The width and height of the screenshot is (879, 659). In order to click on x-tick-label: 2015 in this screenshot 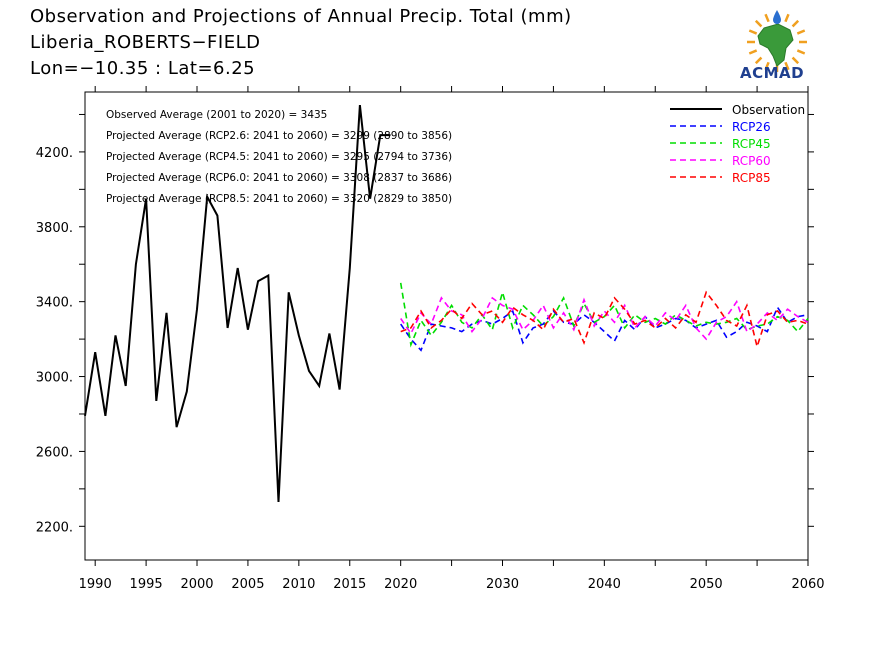, I will do `click(349, 584)`.